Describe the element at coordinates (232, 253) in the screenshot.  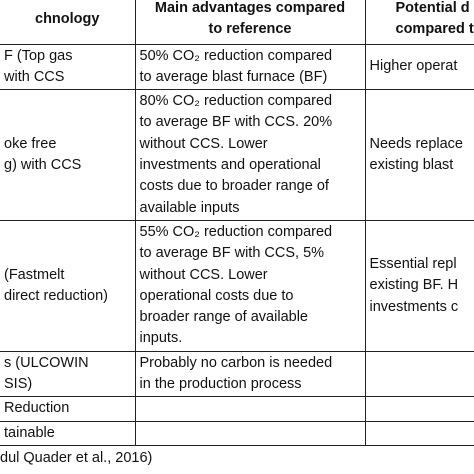
I see `cell-line: to average BF with CCS, 5%` at that location.